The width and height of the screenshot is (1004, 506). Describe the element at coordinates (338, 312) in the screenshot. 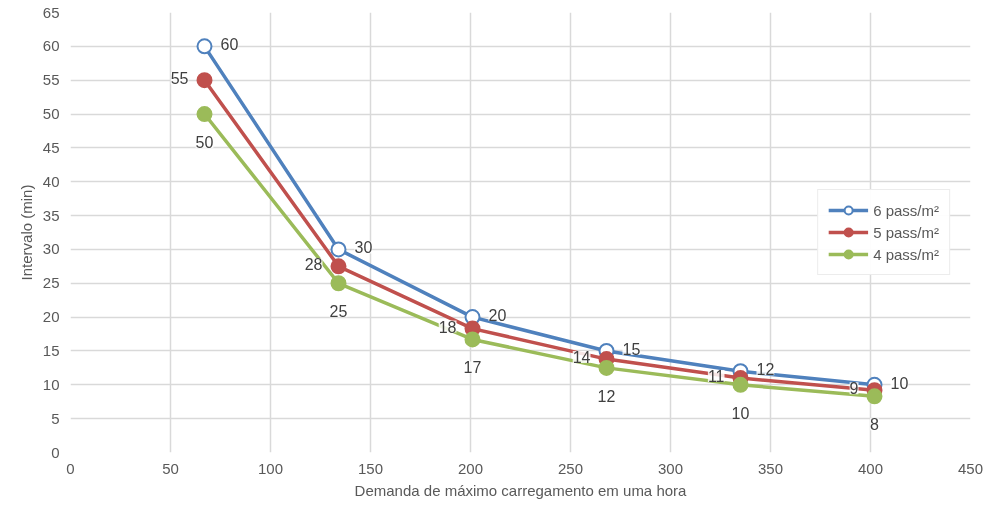

I see `data-label: 25` at that location.